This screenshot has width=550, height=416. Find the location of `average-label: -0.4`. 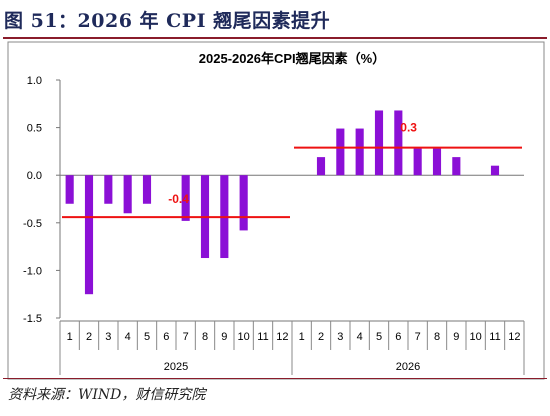

average-label: -0.4 is located at coordinates (178, 199).